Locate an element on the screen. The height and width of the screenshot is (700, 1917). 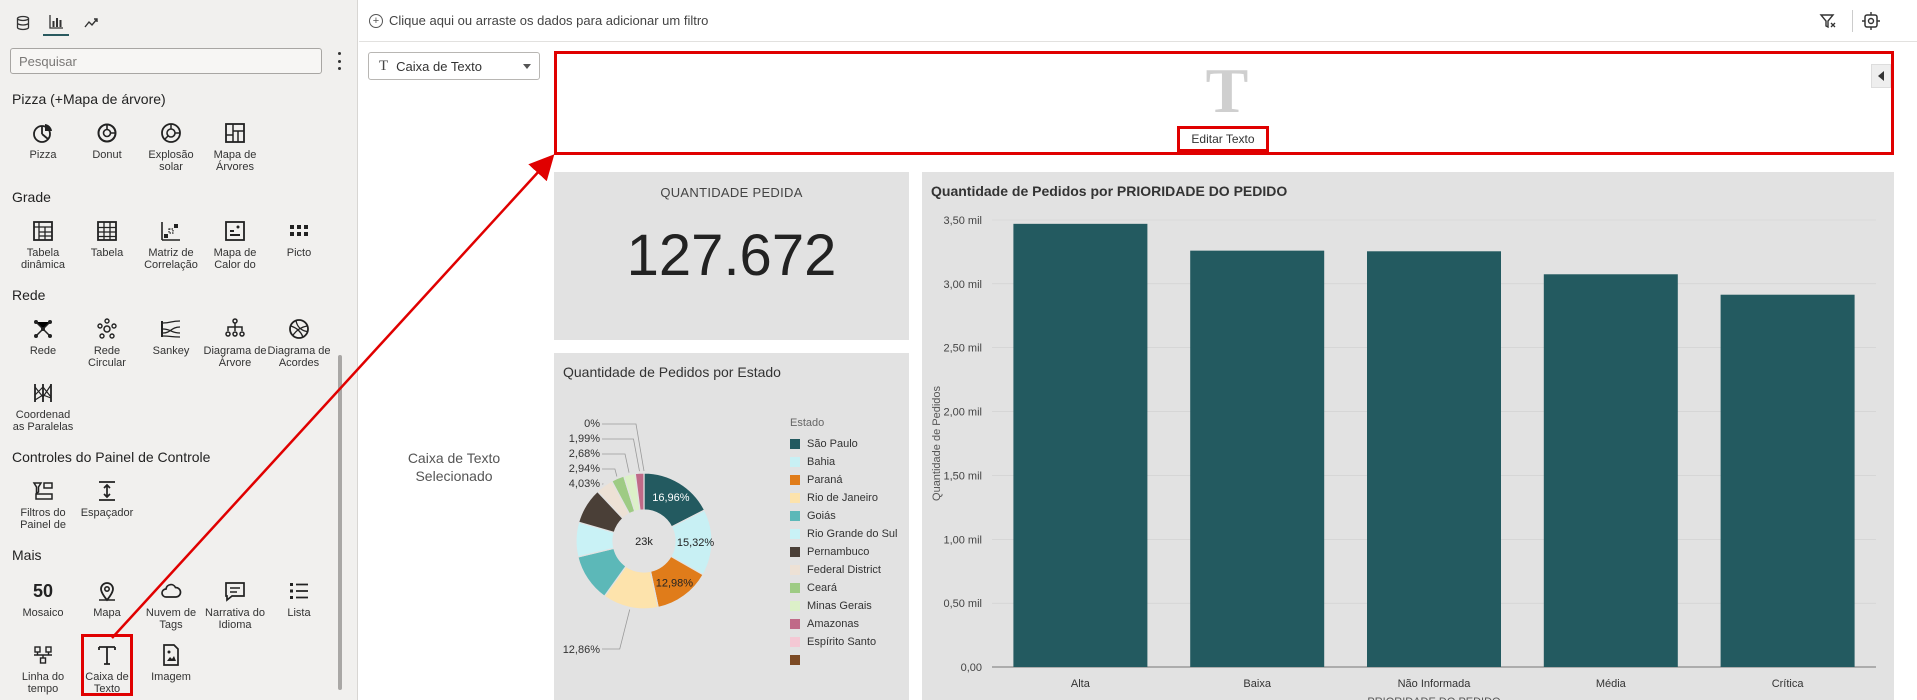
viz-pictogram: Picto is located at coordinates (299, 239).